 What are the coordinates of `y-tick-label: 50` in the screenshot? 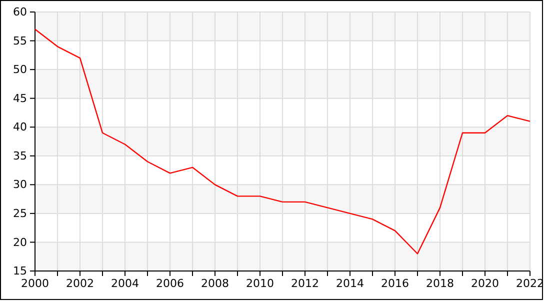 It's located at (20, 69).